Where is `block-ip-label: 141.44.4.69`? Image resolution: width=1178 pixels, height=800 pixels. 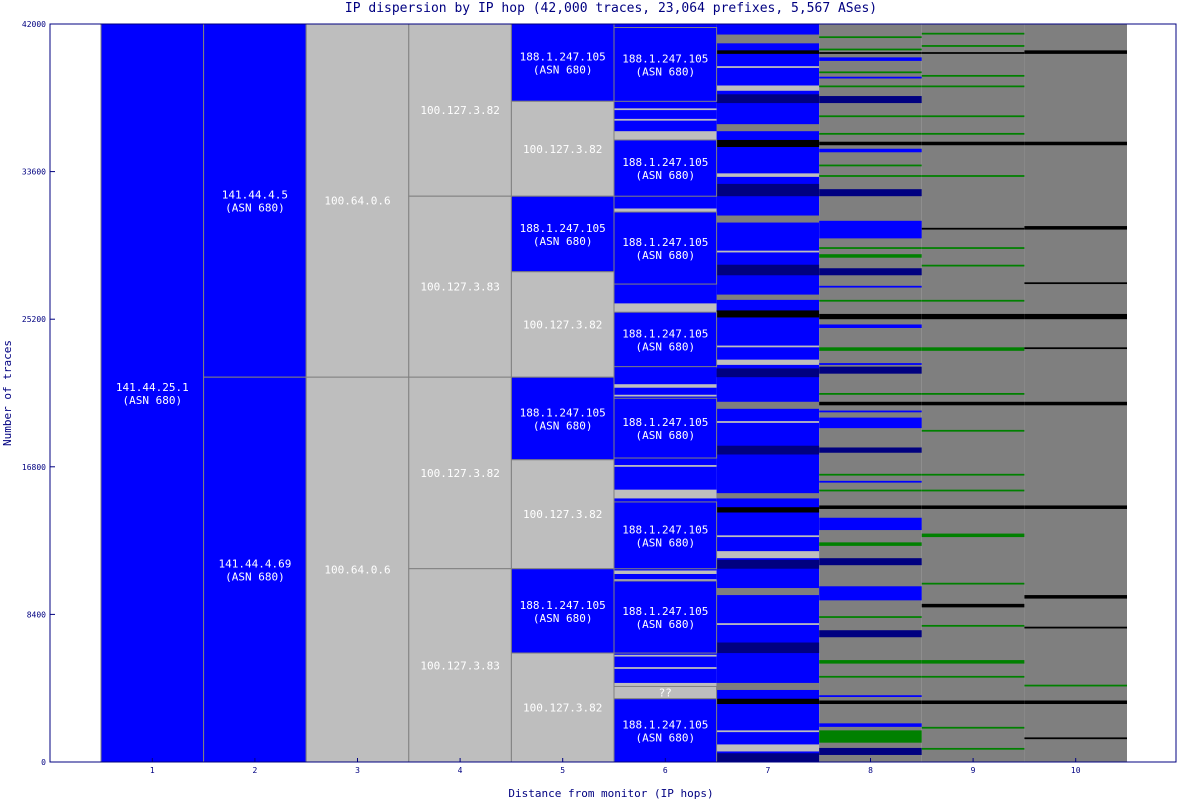
block-ip-label: 141.44.4.69 is located at coordinates (254, 564).